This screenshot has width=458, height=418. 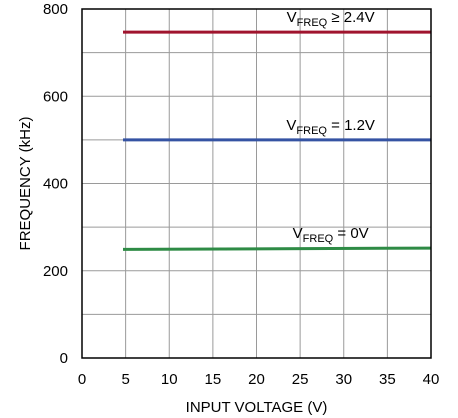 What do you see at coordinates (64, 358) in the screenshot?
I see `y-tick-label: 0` at bounding box center [64, 358].